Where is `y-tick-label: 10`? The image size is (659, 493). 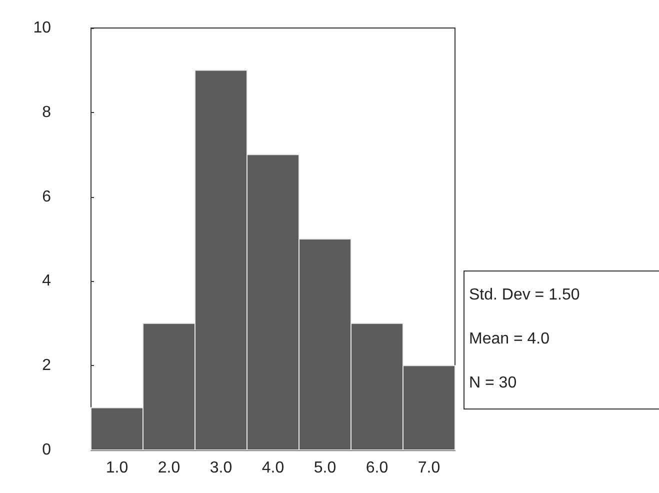 y-tick-label: 10 is located at coordinates (42, 28).